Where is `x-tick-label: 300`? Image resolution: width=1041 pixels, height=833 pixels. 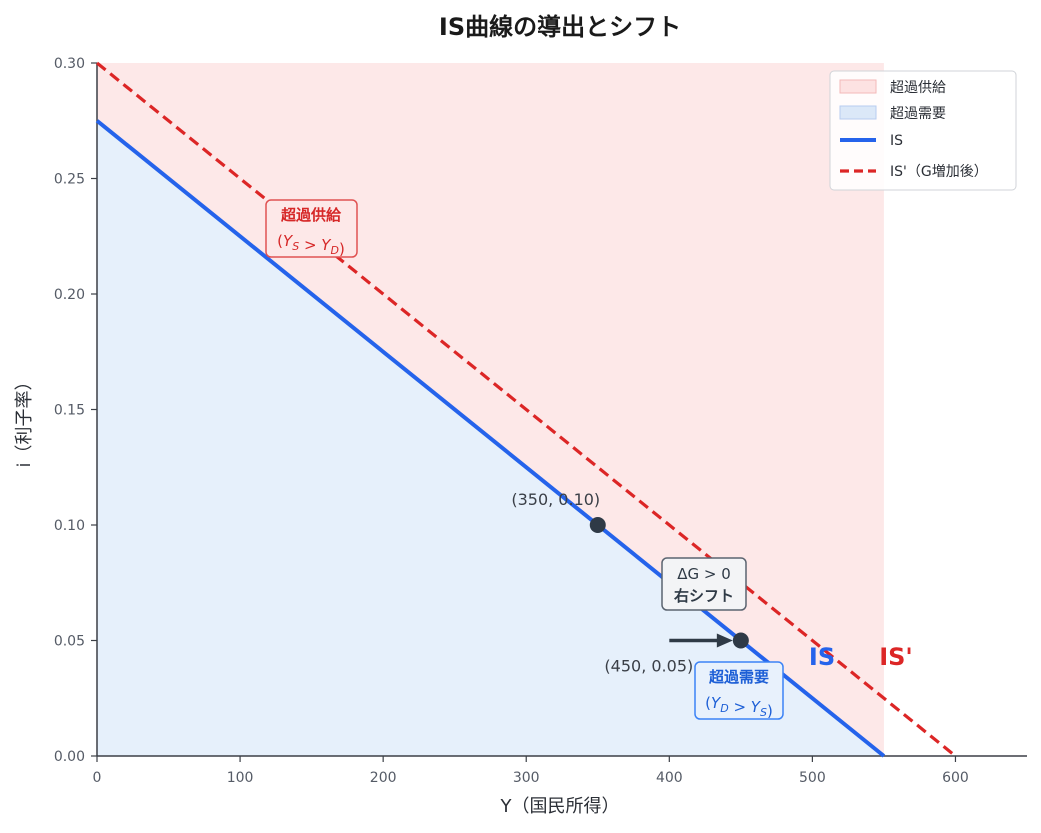 x-tick-label: 300 is located at coordinates (526, 778).